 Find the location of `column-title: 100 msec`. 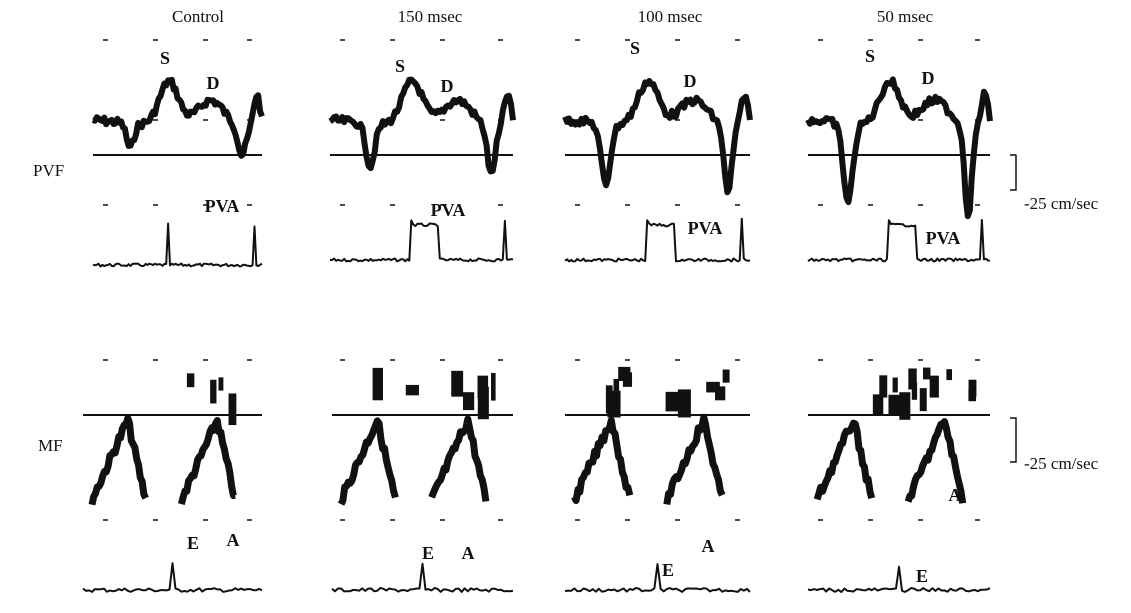

column-title: 100 msec is located at coordinates (670, 16).